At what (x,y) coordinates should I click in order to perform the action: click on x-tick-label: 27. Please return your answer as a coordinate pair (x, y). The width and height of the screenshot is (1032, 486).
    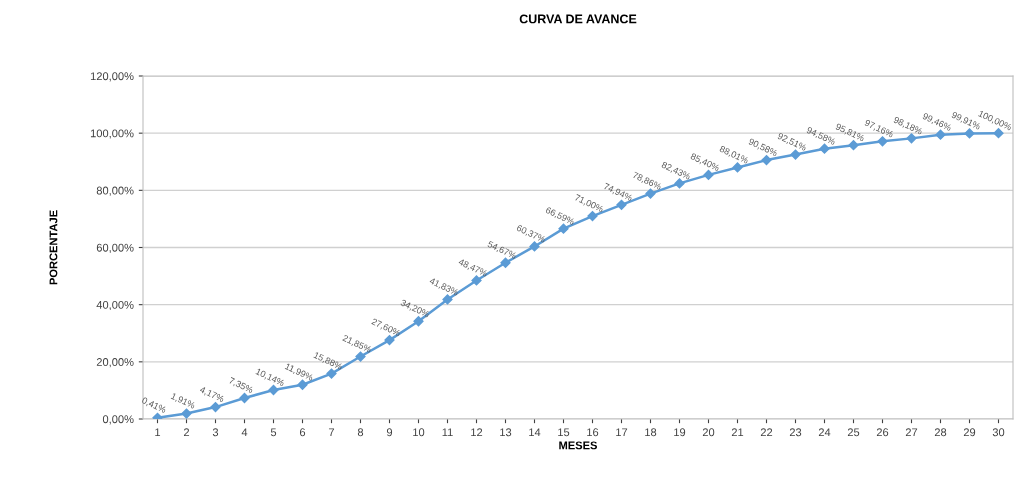
    Looking at the image, I should click on (911, 432).